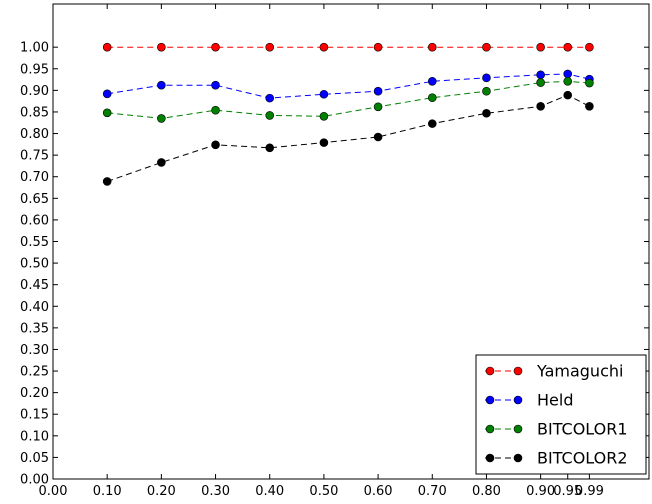  I want to click on y-tick-label: 0.15, so click(34, 415).